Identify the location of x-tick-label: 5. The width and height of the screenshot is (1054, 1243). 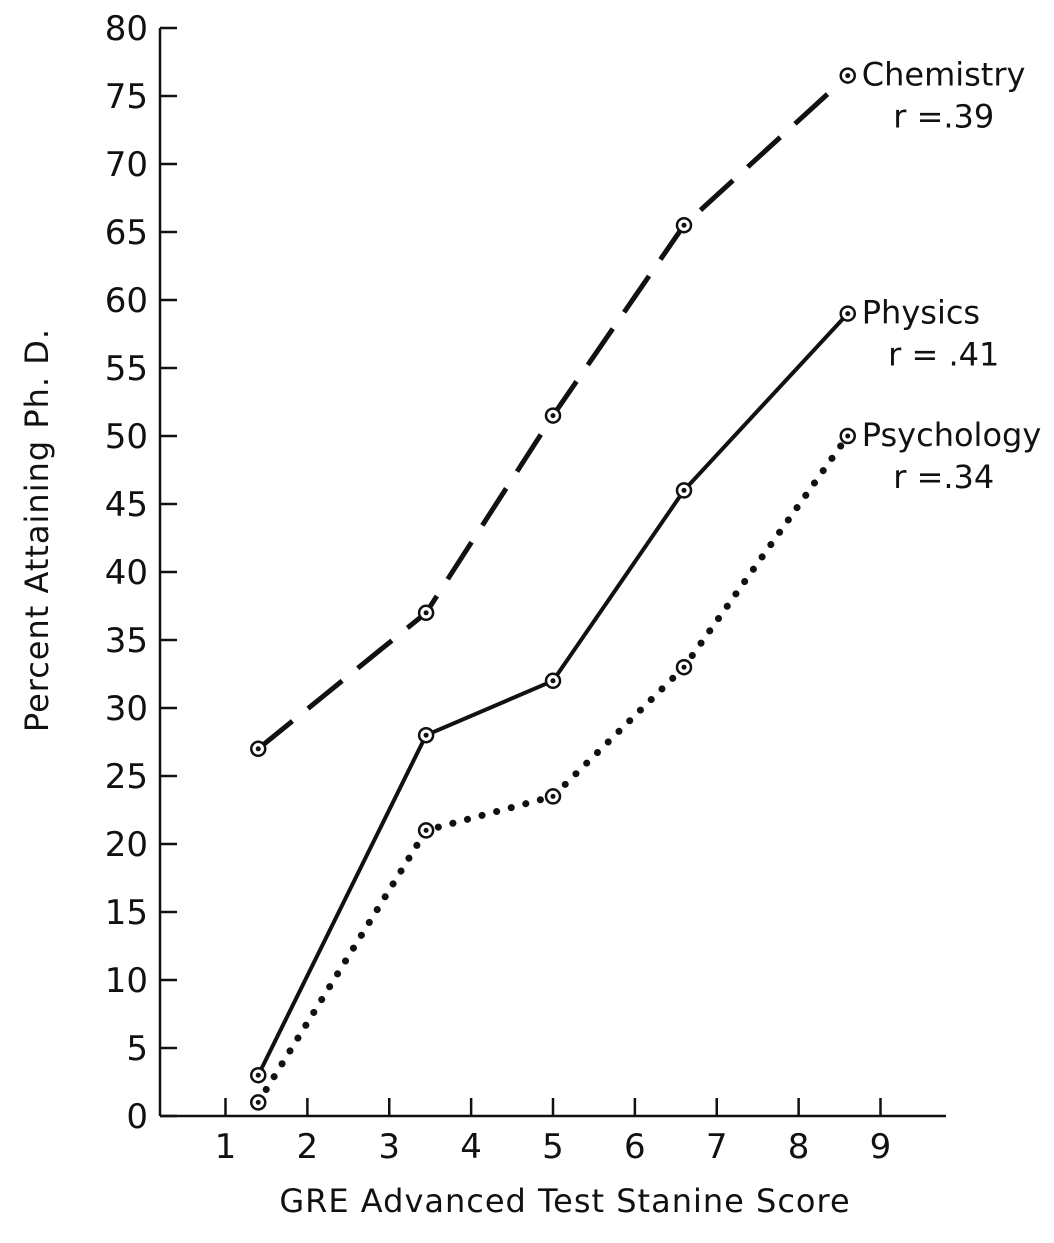
(553, 1147).